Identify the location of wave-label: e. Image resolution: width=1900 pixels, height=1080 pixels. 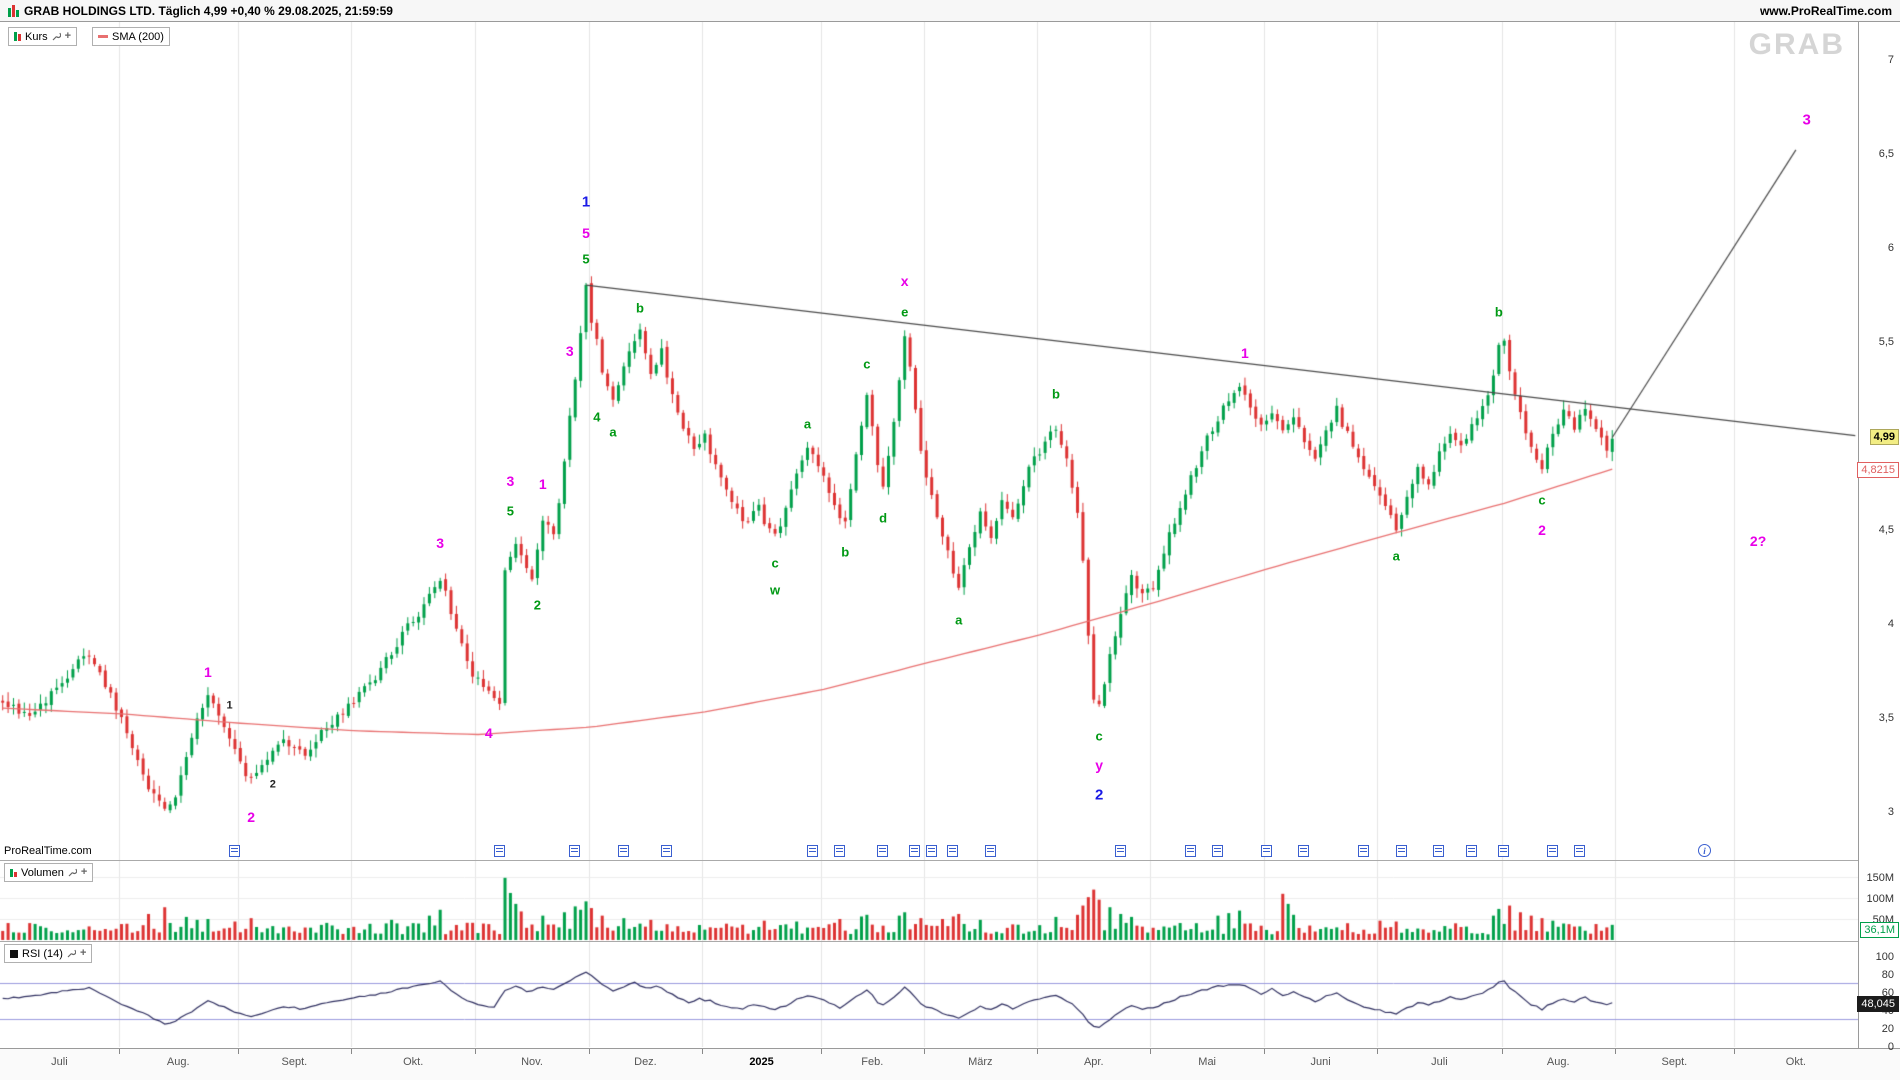
(905, 312).